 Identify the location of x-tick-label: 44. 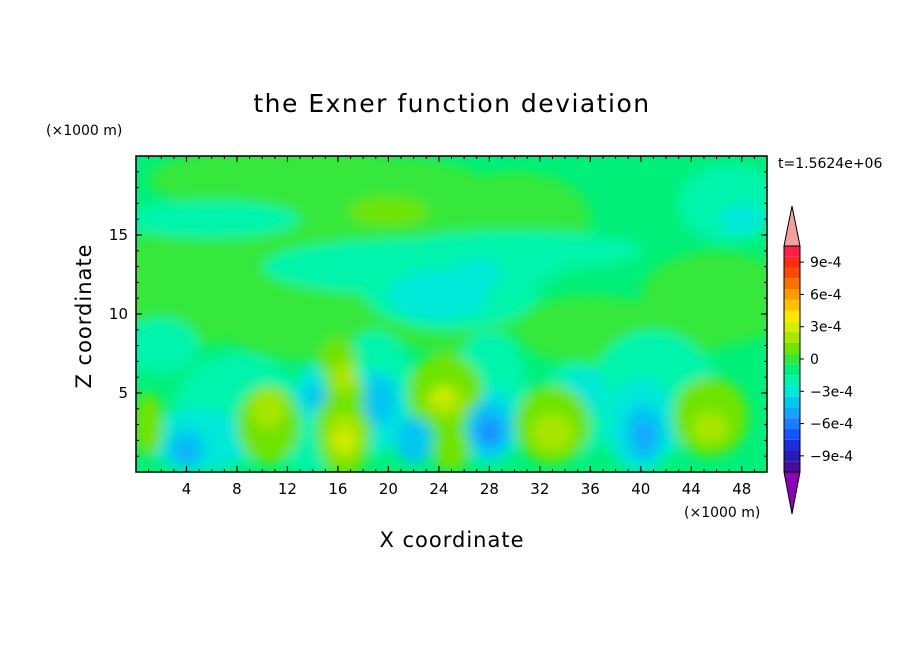
(691, 489).